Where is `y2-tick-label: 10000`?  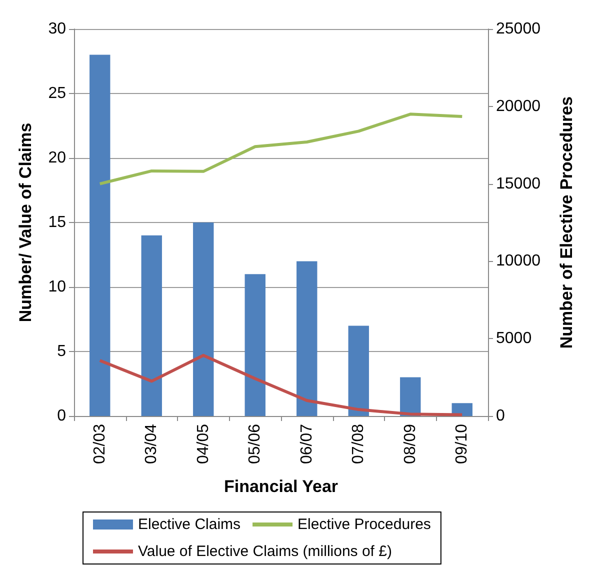 y2-tick-label: 10000 is located at coordinates (518, 261).